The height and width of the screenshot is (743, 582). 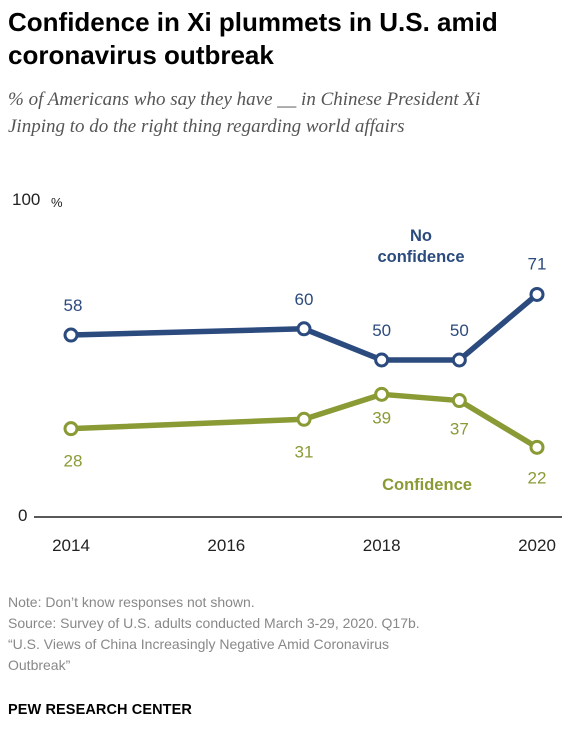 I want to click on source-text-cont2: Outbreak”, so click(x=39, y=665).